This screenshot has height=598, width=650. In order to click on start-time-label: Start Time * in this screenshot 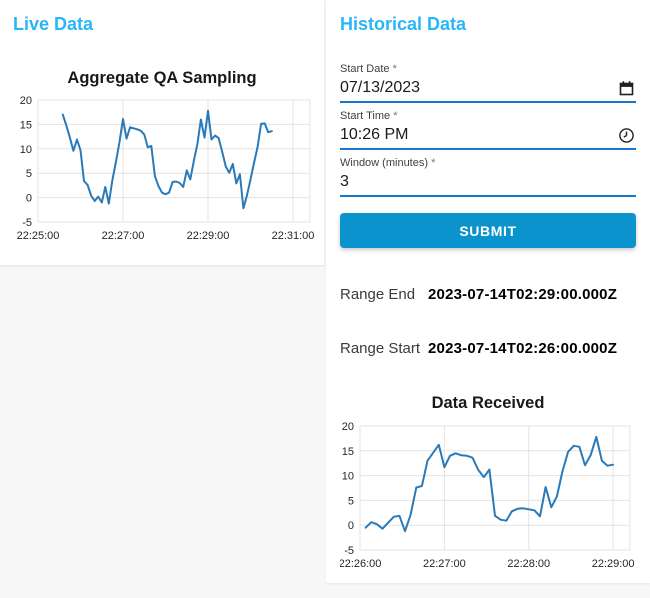, I will do `click(488, 116)`.